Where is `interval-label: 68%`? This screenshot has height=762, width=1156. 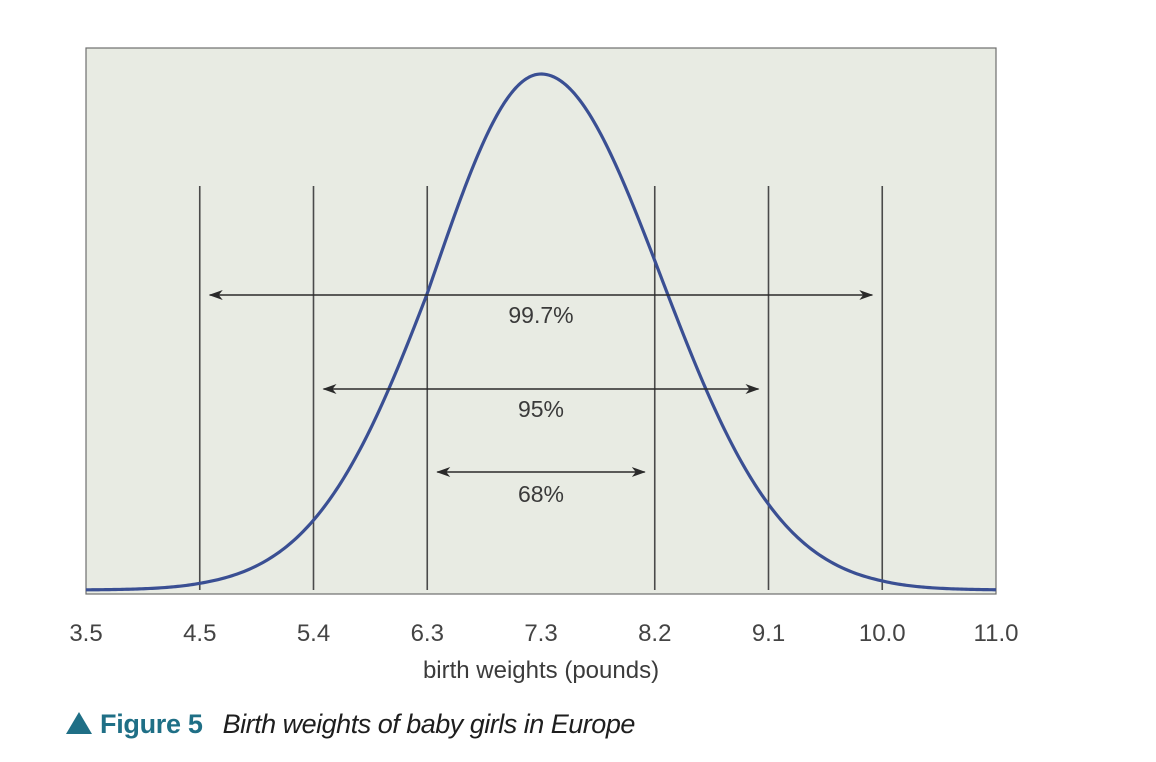 interval-label: 68% is located at coordinates (541, 494).